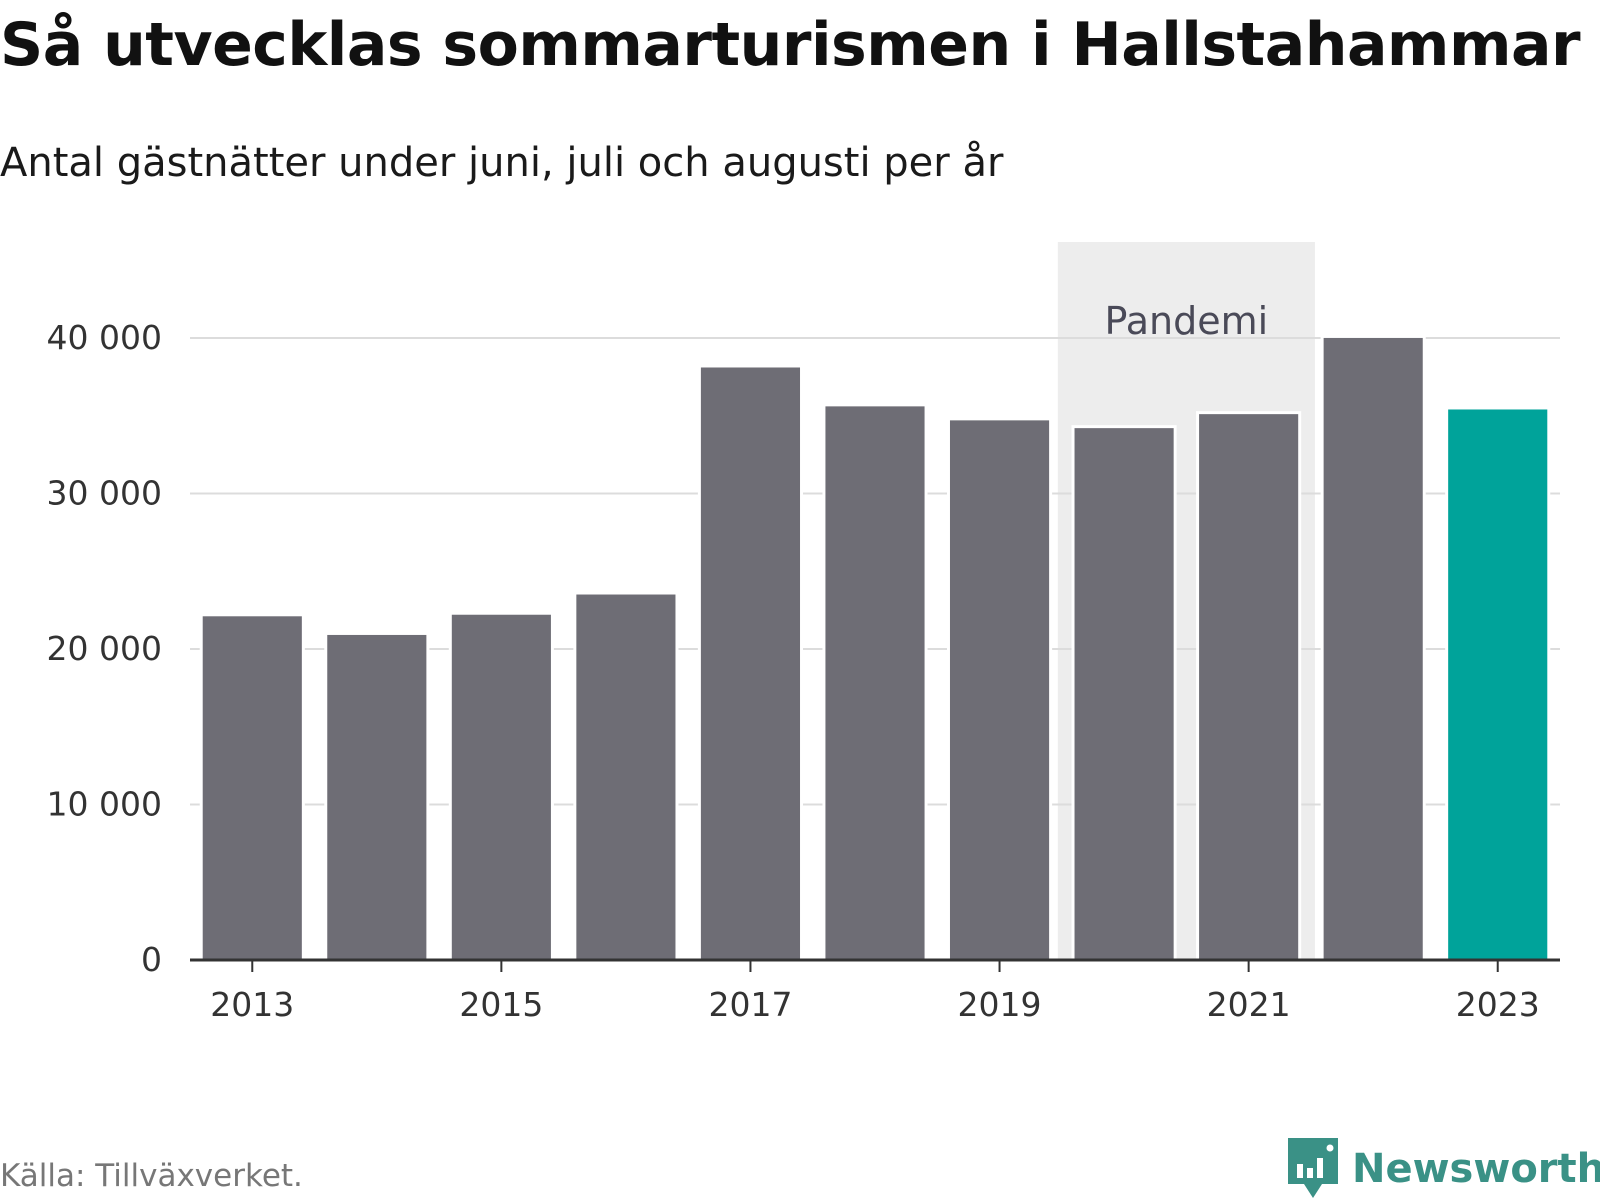 The image size is (1600, 1200). Describe the element at coordinates (875, 682) in the screenshot. I see `bar-2018` at that location.